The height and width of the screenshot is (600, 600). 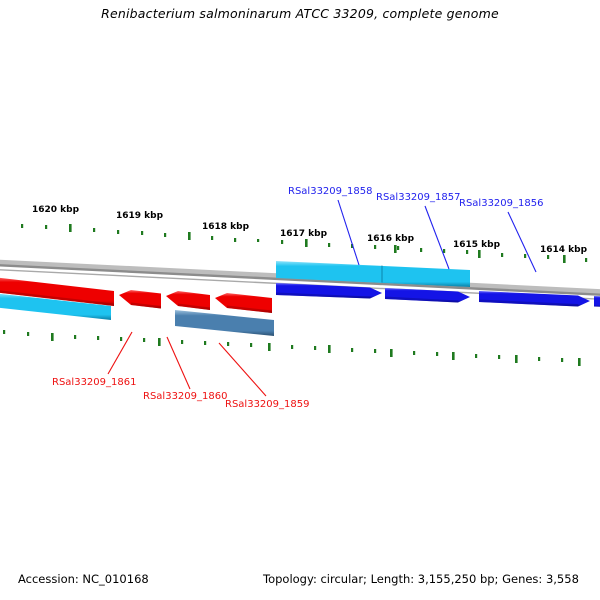 I want to click on forward-strand-gene-track, so click(x=438, y=295).